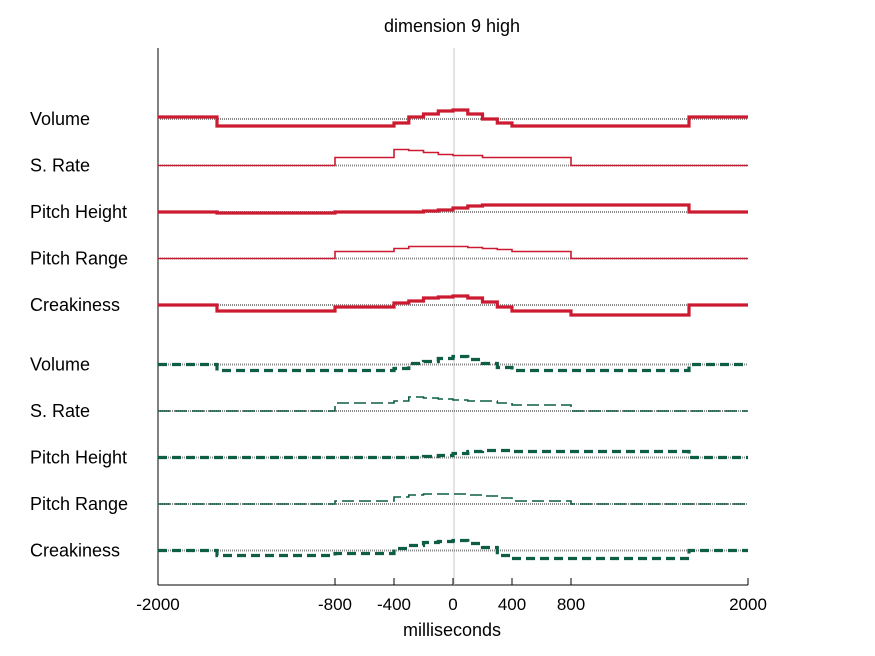  What do you see at coordinates (453, 549) in the screenshot?
I see `series-line-creakiness-green` at bounding box center [453, 549].